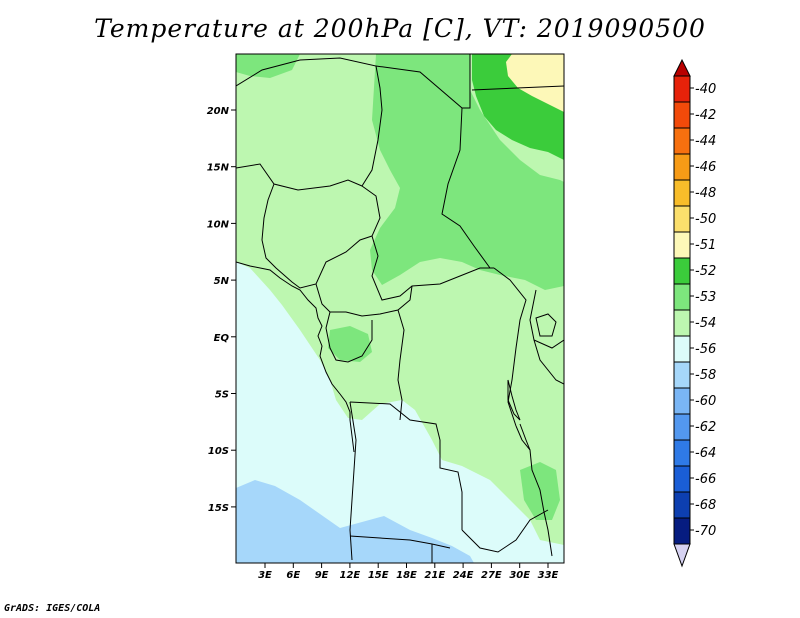 The width and height of the screenshot is (800, 618). I want to click on colorbar-label: -48, so click(705, 193).